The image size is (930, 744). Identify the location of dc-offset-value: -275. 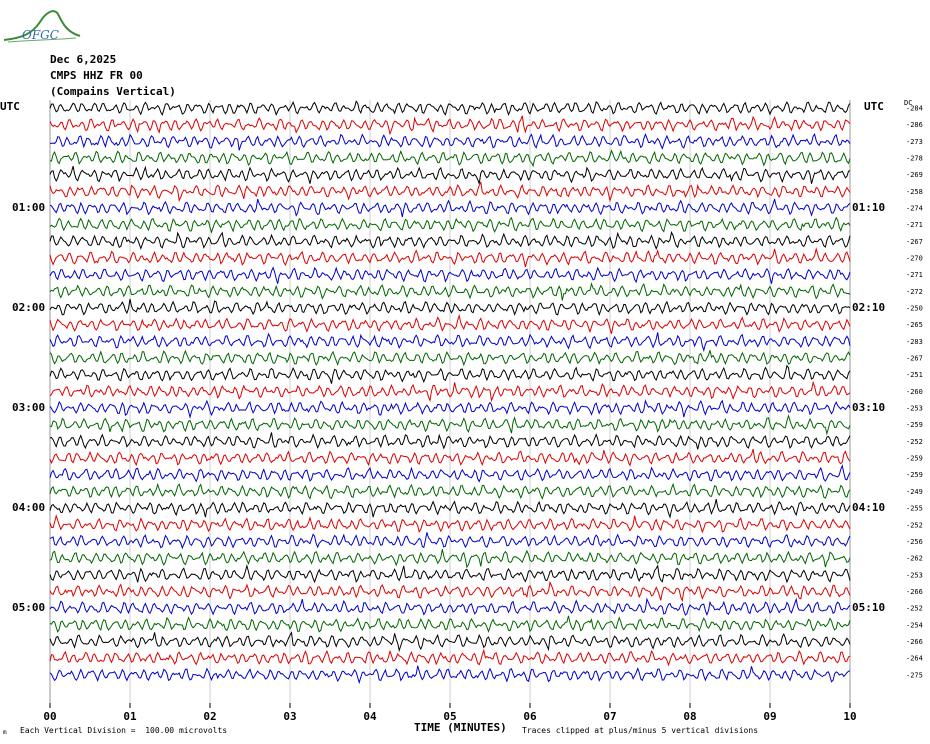
(914, 675).